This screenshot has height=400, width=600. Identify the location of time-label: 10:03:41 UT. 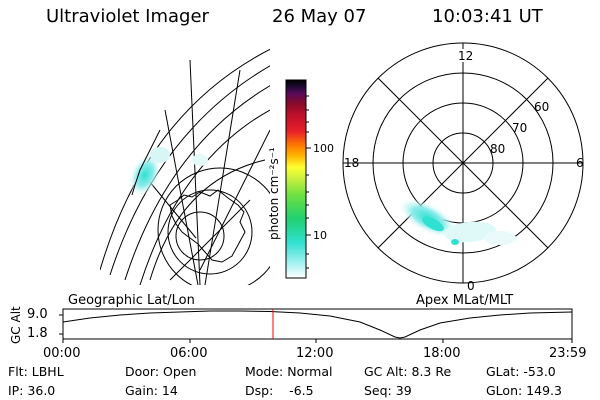
(487, 16).